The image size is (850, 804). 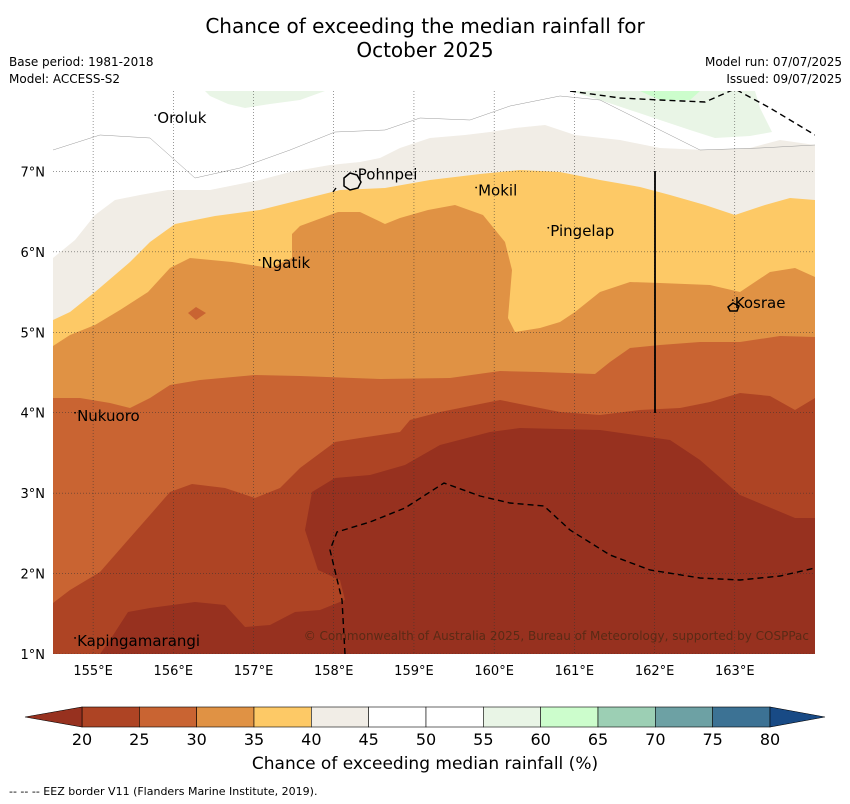 I want to click on lat-tick-label: 4°N, so click(x=33, y=414).